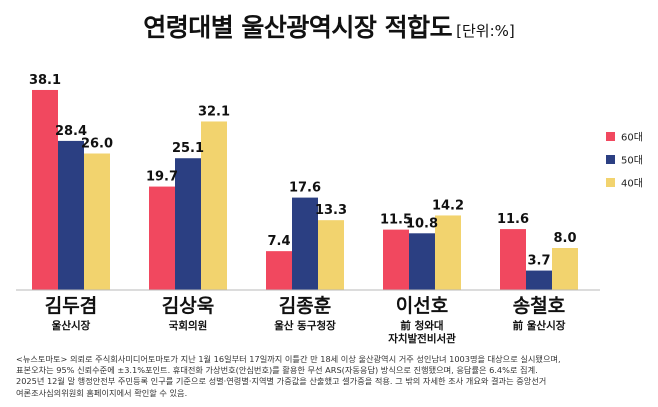 This screenshot has width=658, height=407. What do you see at coordinates (214, 111) in the screenshot?
I see `value-label: 32.1` at bounding box center [214, 111].